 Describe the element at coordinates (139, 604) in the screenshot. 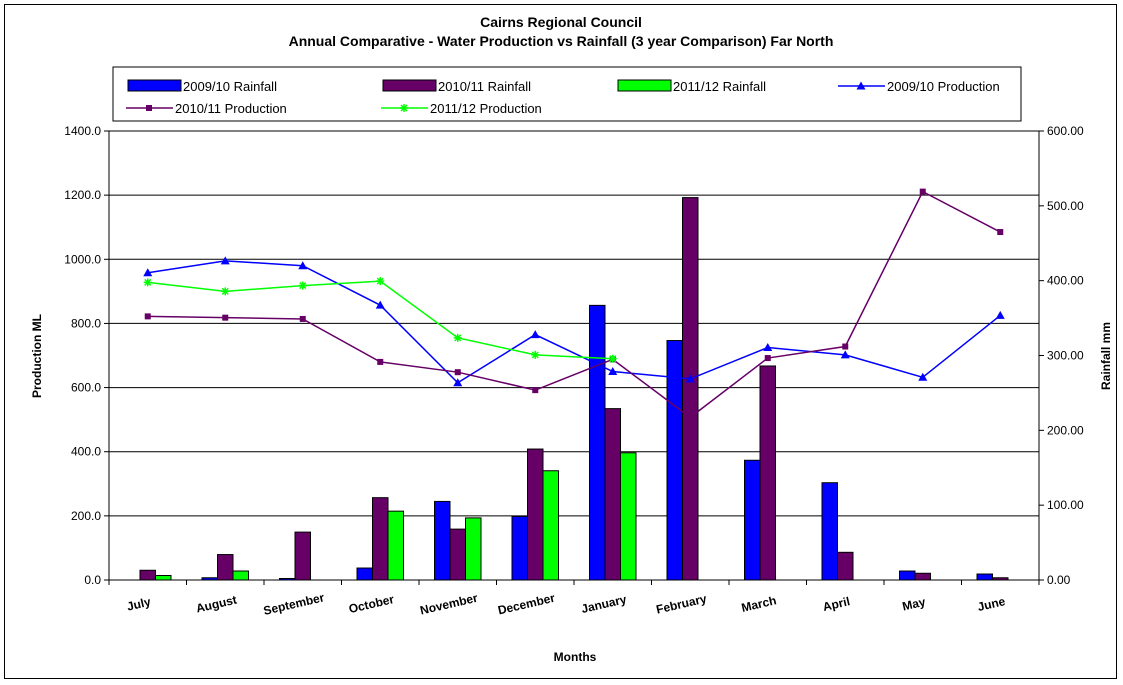

I see `x-tick-label: July` at that location.